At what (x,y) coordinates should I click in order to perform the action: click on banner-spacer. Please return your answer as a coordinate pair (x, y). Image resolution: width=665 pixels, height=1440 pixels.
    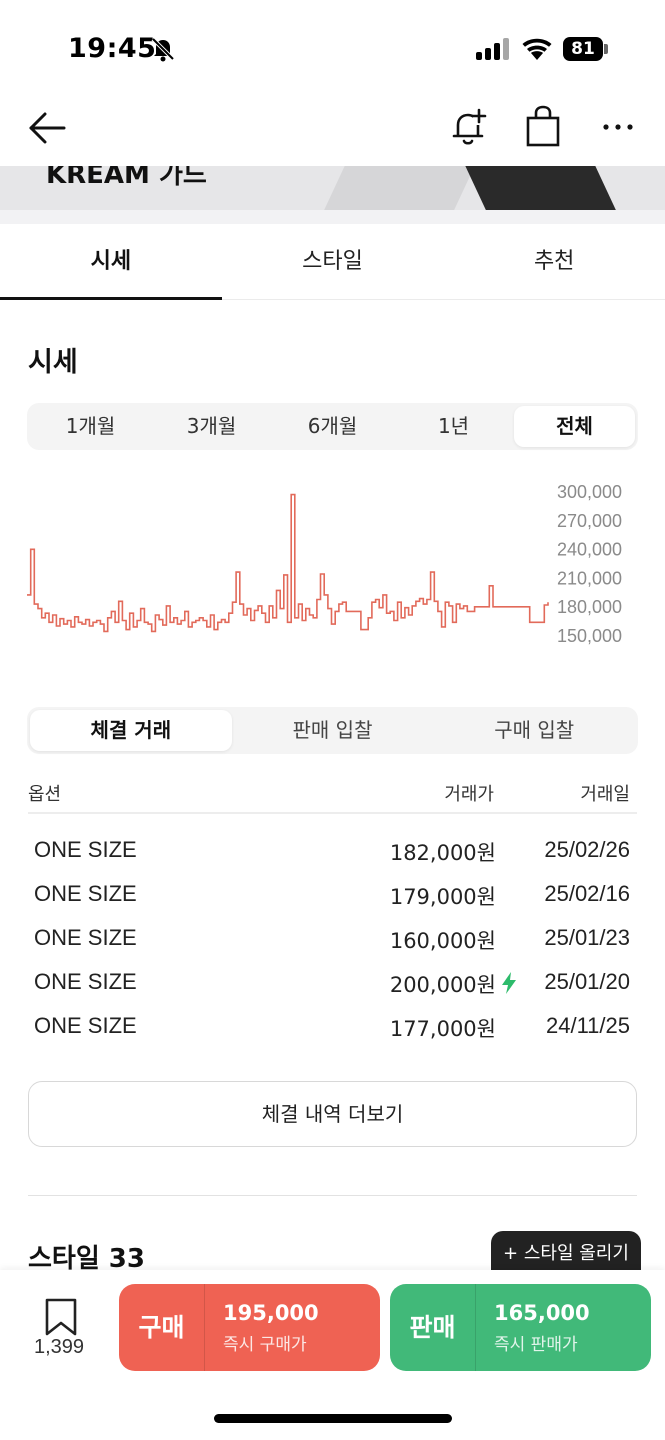
    Looking at the image, I should click on (332, 217).